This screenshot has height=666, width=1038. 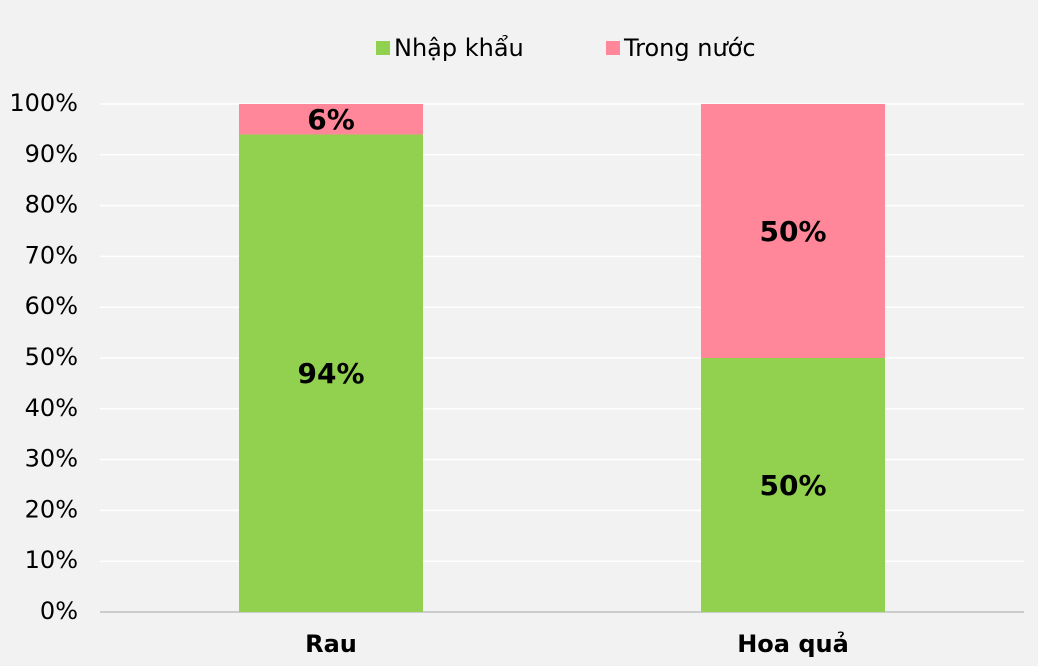 I want to click on y-tick-label: 30%, so click(x=51, y=459).